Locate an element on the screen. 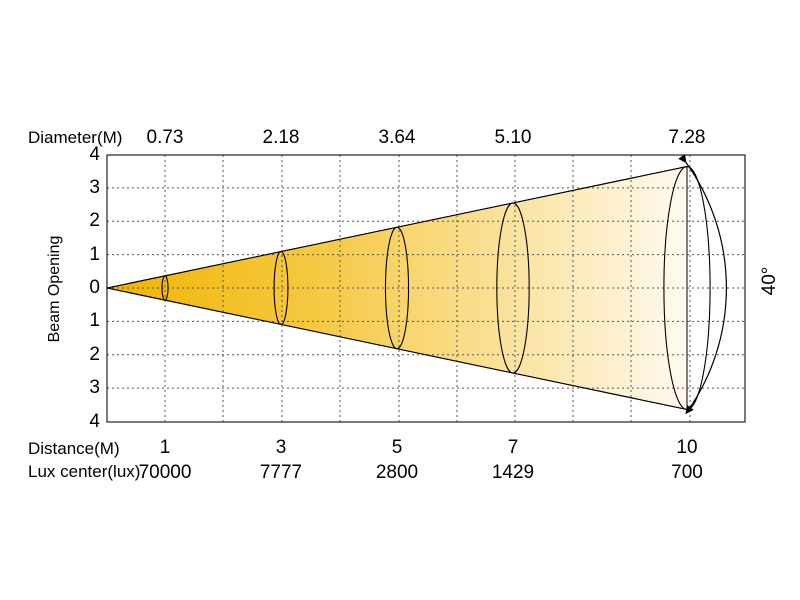 The image size is (800, 600). y-tick-label: 0 is located at coordinates (94, 287).